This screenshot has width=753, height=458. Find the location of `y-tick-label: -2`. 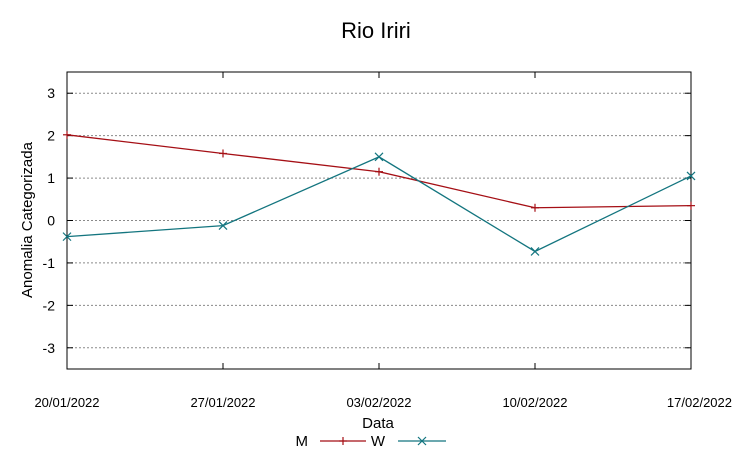

y-tick-label: -2 is located at coordinates (49, 305).